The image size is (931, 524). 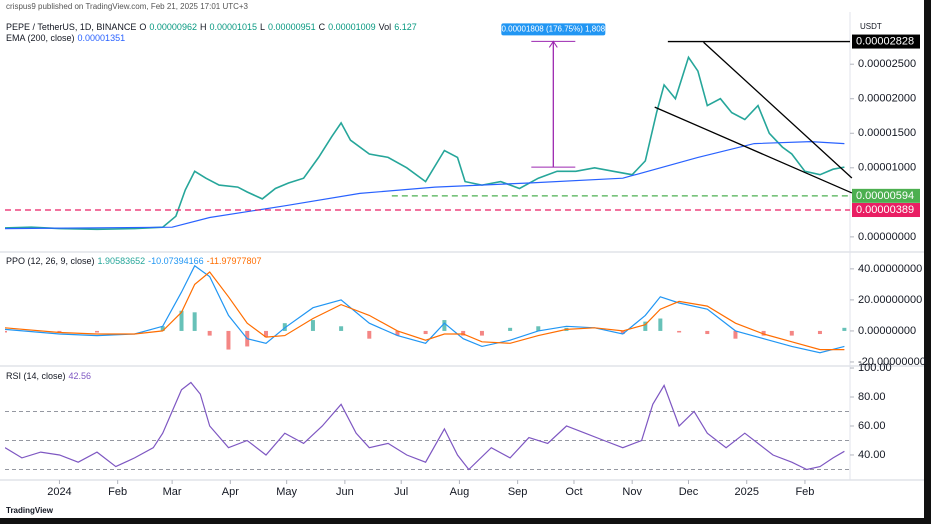 What do you see at coordinates (292, 27) in the screenshot?
I see `ohlc-value: 0.00000951` at bounding box center [292, 27].